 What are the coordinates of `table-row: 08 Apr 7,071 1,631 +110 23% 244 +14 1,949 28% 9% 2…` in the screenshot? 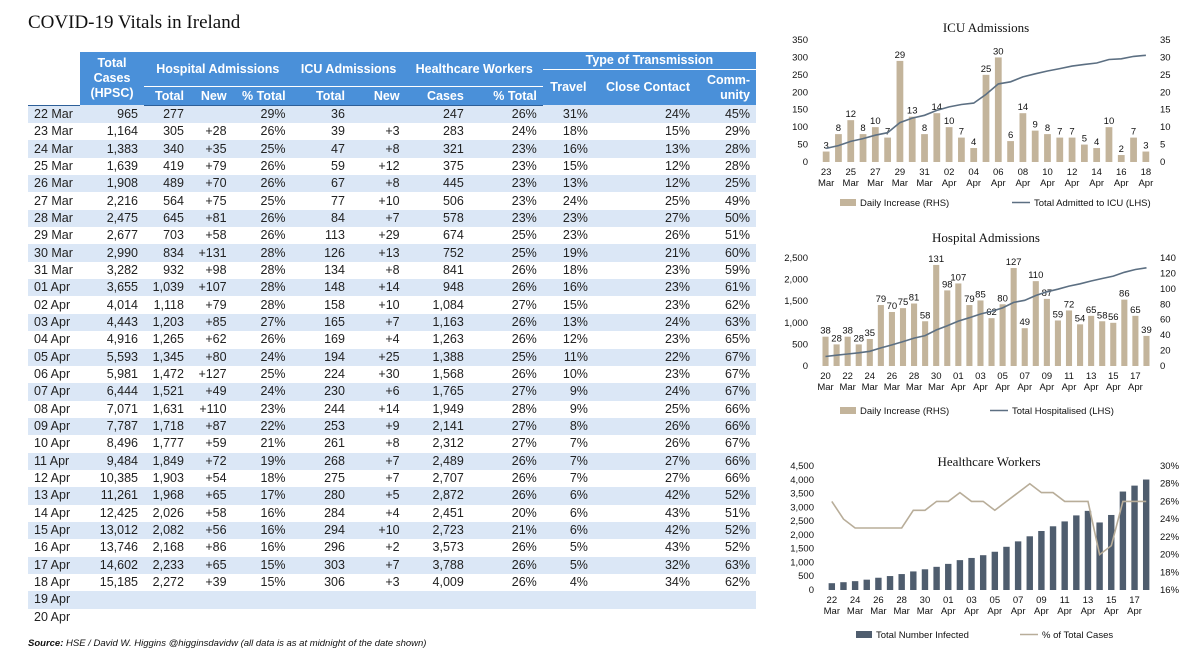 It's located at (392, 409).